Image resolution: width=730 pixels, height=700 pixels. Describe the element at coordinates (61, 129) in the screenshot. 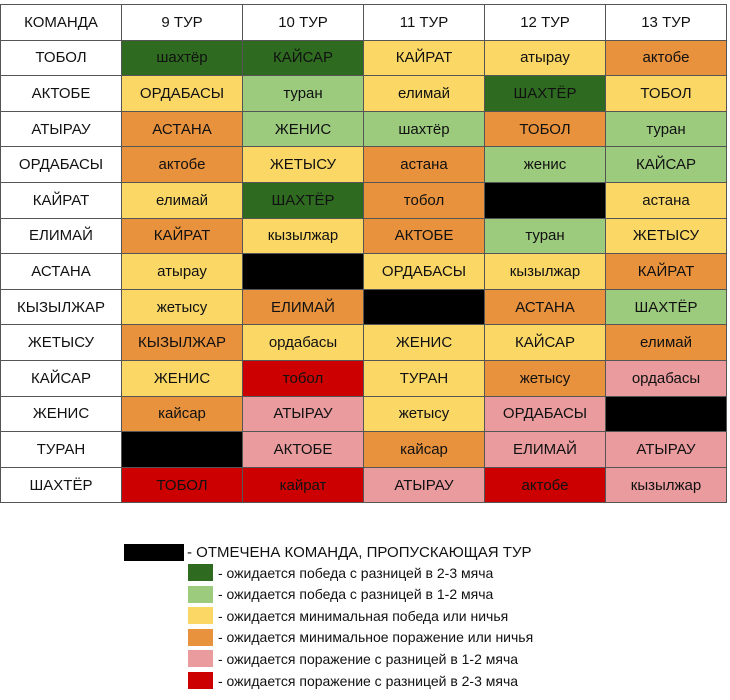

I see `team-name: АТЫРАУ` at that location.